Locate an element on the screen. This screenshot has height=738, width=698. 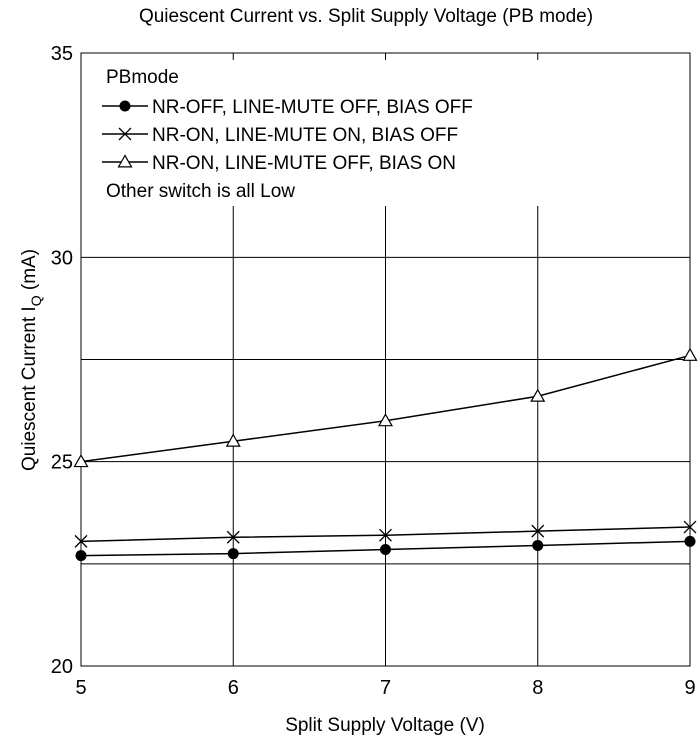
y-tick-label: 35 is located at coordinates (62, 54).